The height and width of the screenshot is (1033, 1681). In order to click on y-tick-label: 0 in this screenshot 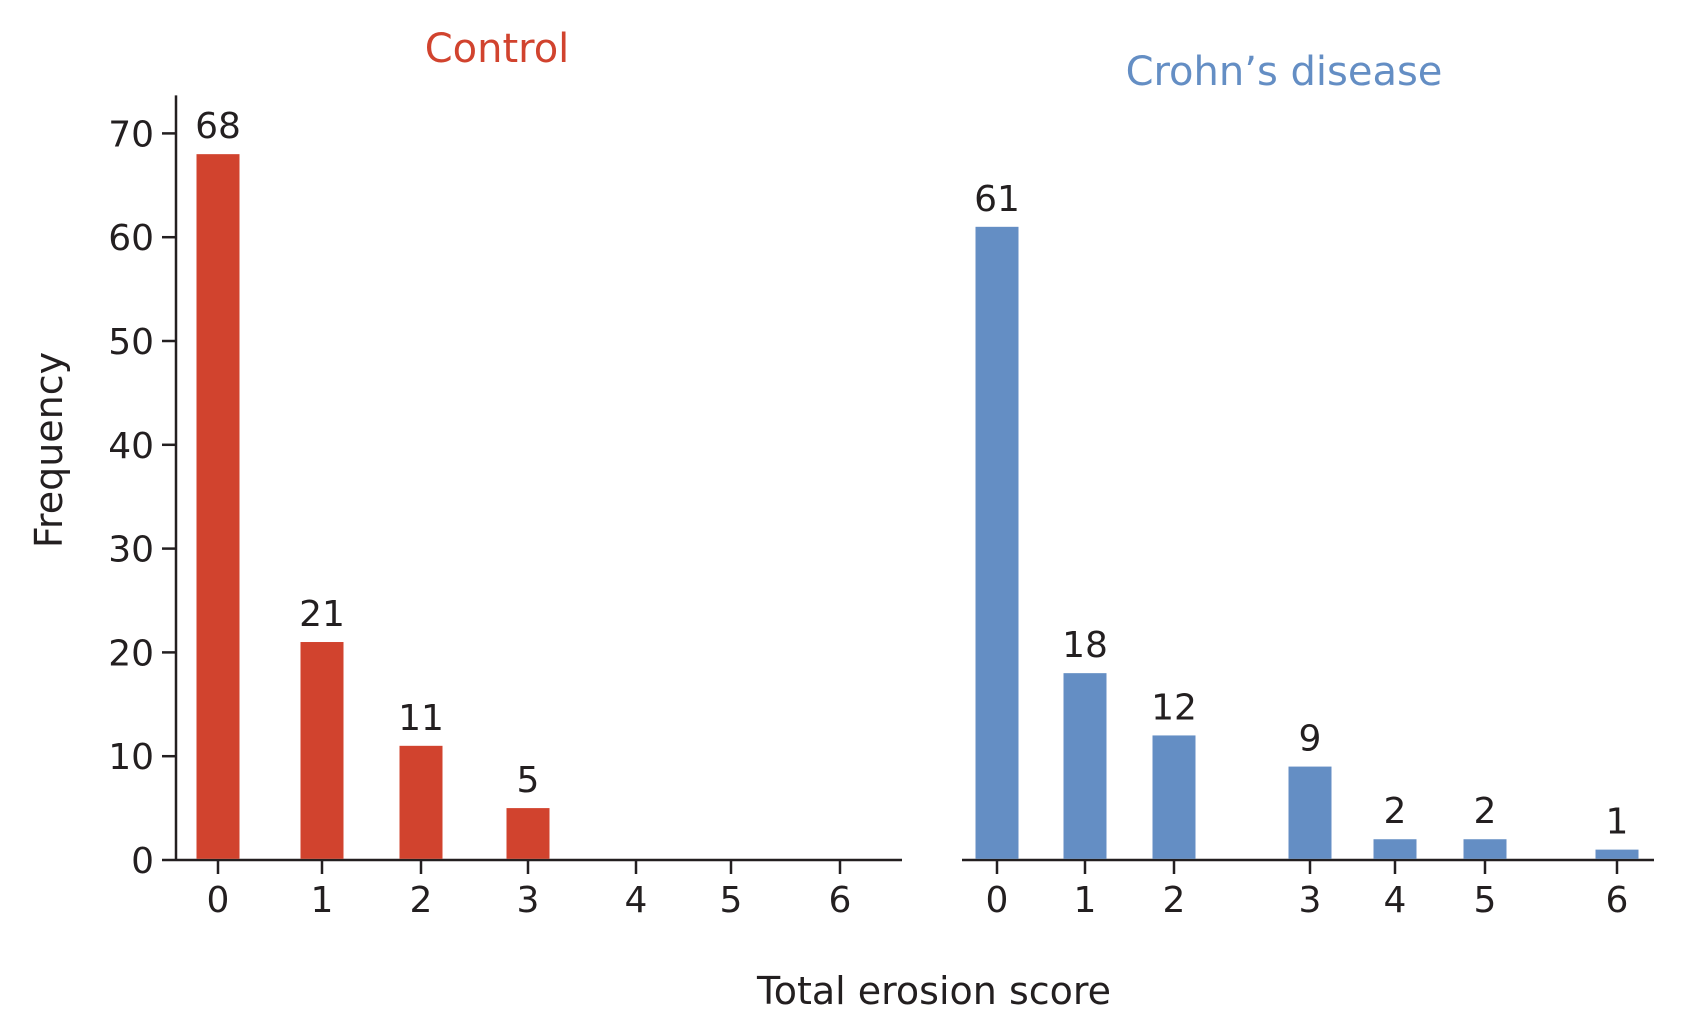, I will do `click(142, 861)`.